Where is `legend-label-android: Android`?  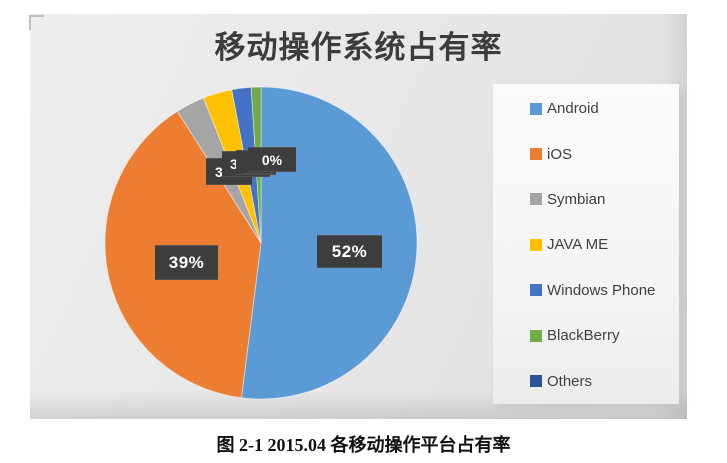 legend-label-android: Android is located at coordinates (573, 109).